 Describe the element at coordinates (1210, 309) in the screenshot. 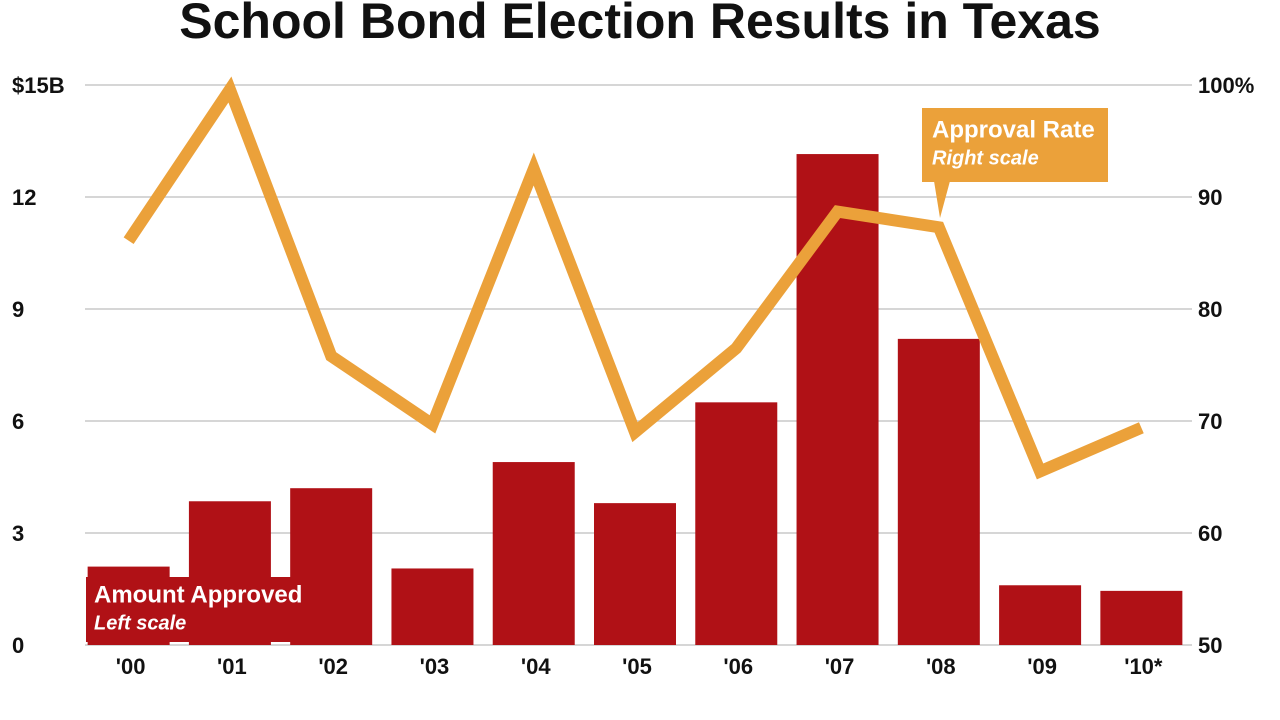

I see `y2-tick-label: 80` at that location.